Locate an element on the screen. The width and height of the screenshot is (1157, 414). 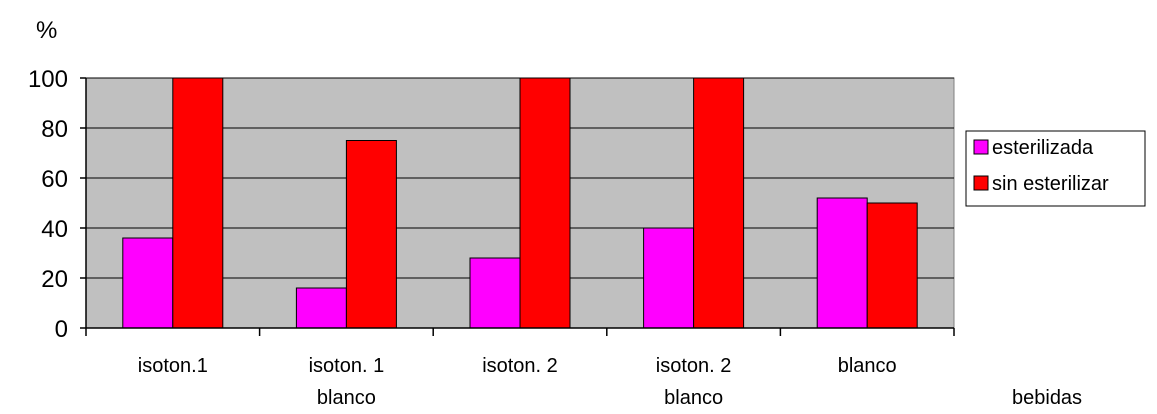
legend: esterilizada sin esterilizar is located at coordinates (1055, 168).